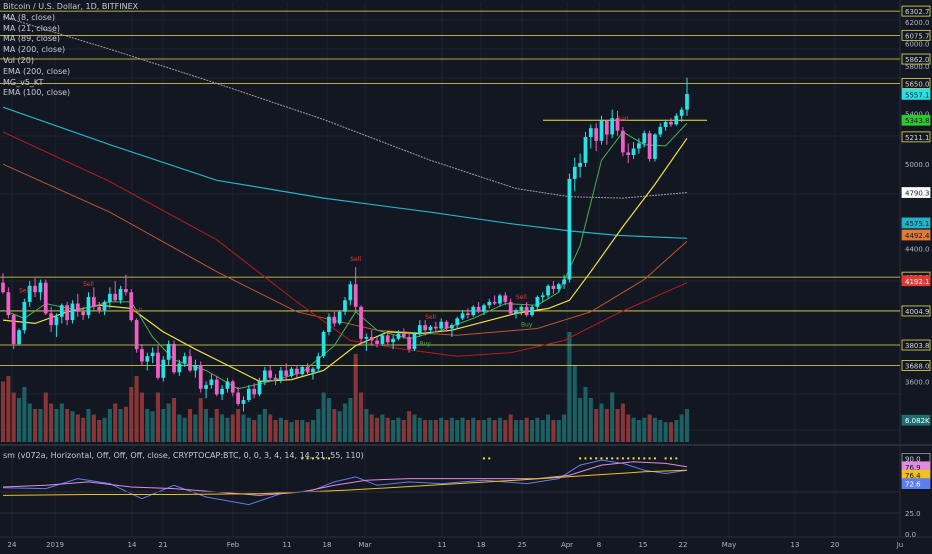 This screenshot has width=932, height=554. I want to click on x-tick-label: 20, so click(835, 545).